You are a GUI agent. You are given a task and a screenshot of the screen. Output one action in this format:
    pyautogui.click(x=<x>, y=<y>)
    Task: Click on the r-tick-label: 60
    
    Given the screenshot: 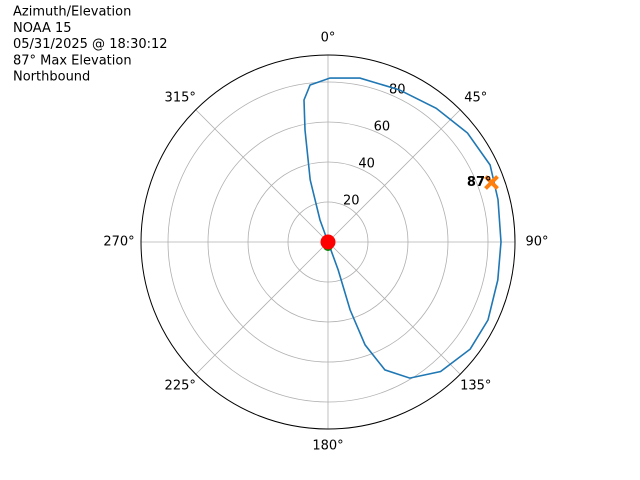 What is the action you would take?
    pyautogui.click(x=382, y=127)
    